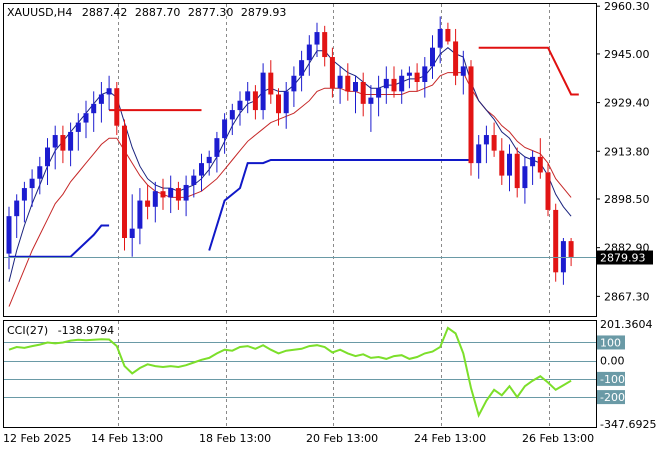  I want to click on time-label: 12 Feb 2025, so click(37, 438).